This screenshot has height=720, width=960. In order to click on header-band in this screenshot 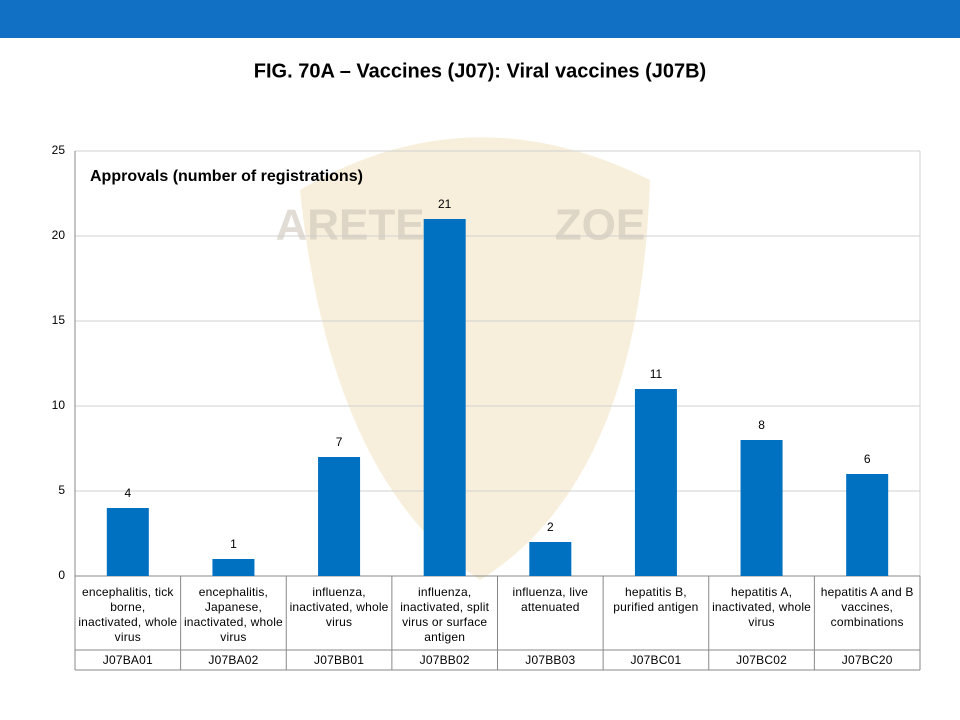, I will do `click(480, 19)`.